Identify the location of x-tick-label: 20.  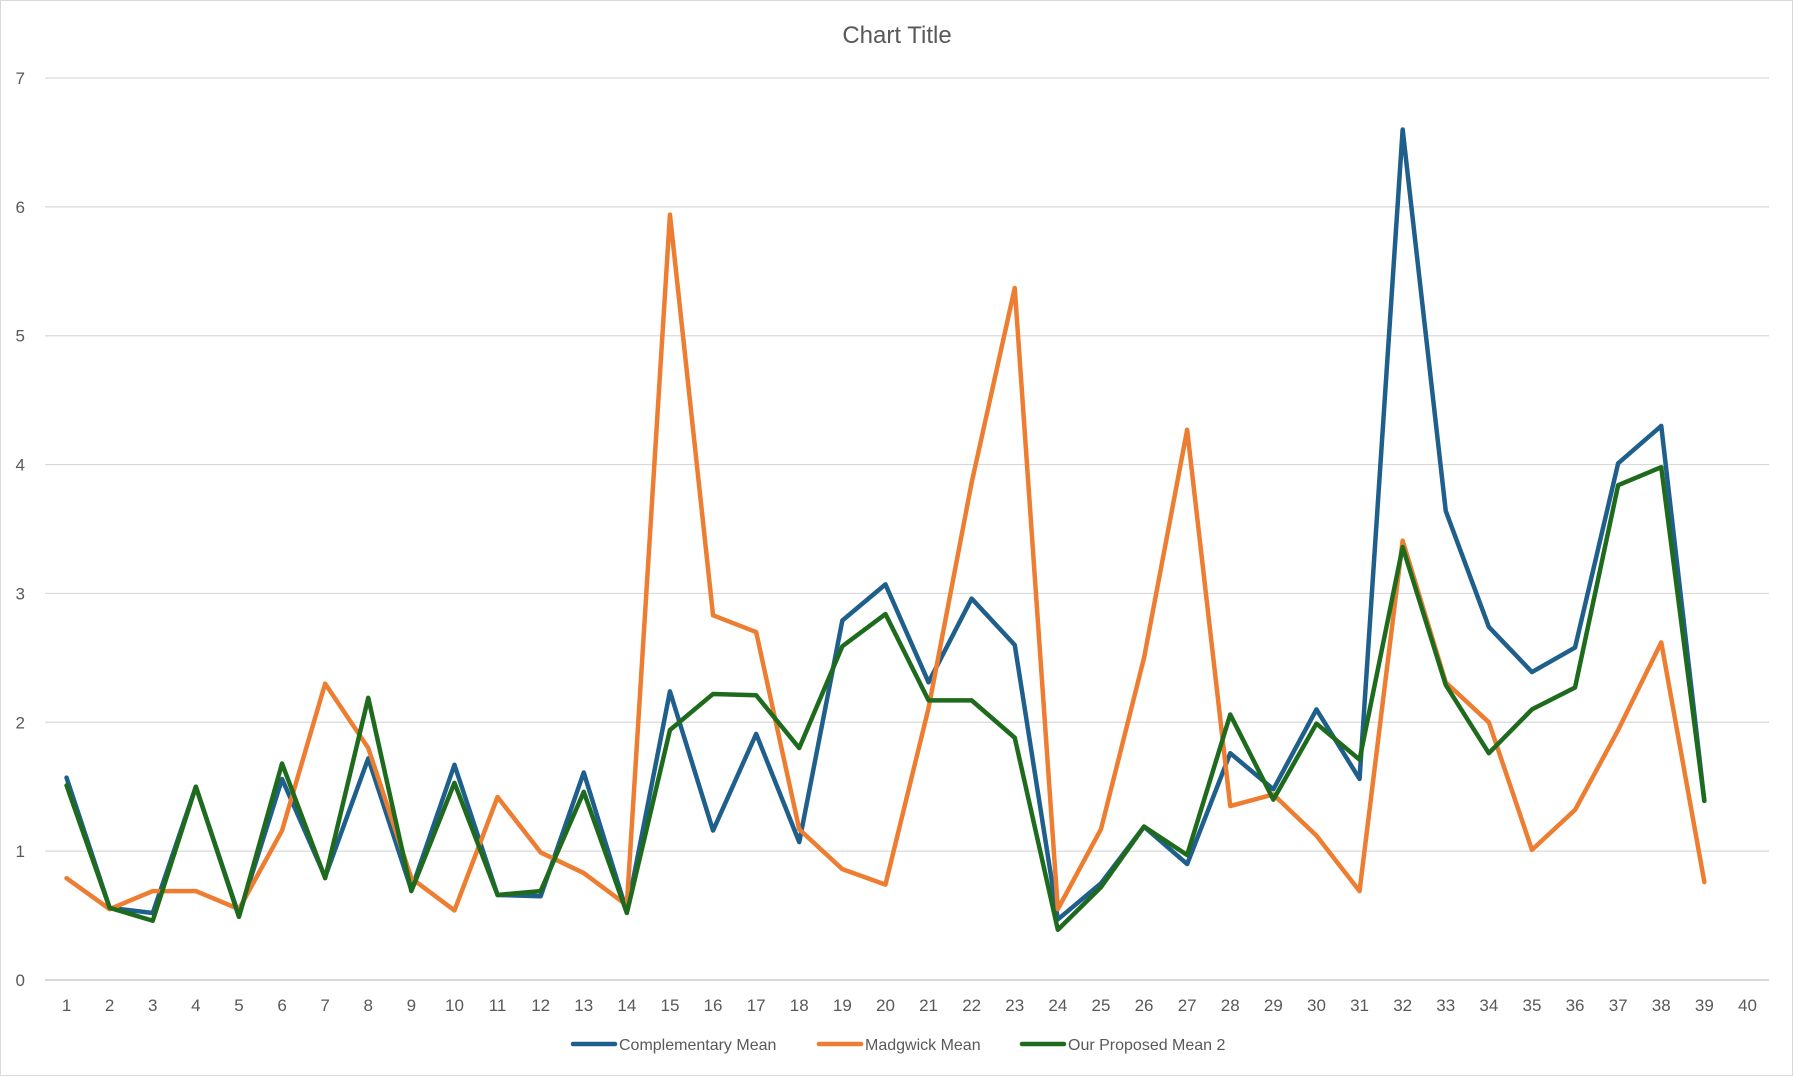
(885, 1005).